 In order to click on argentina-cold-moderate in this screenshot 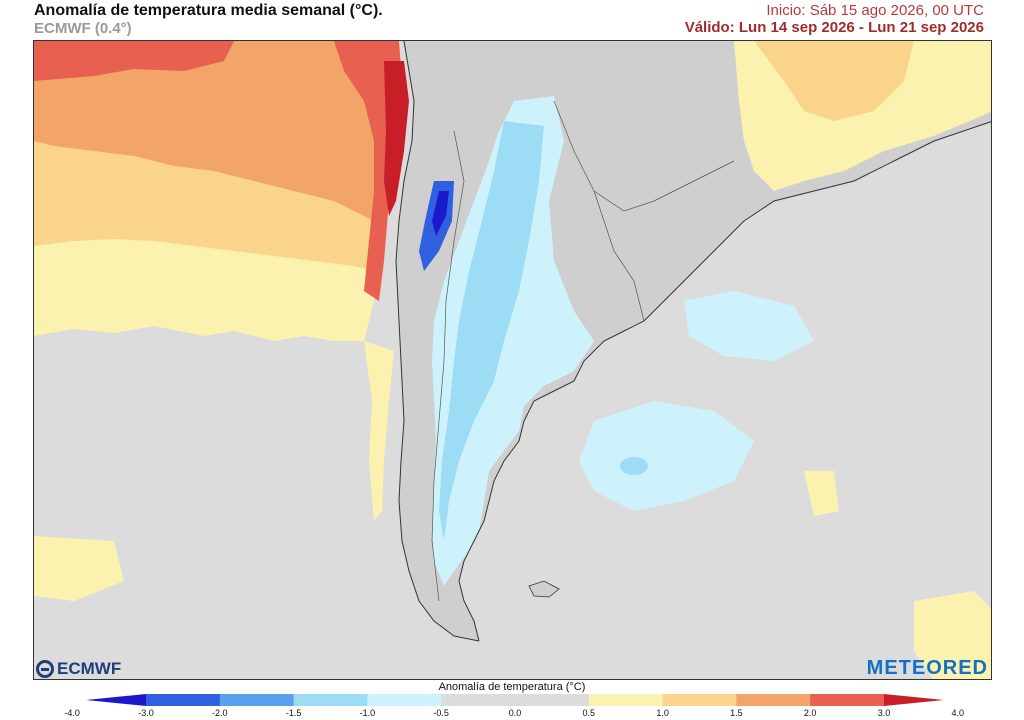, I will do `click(491, 331)`.